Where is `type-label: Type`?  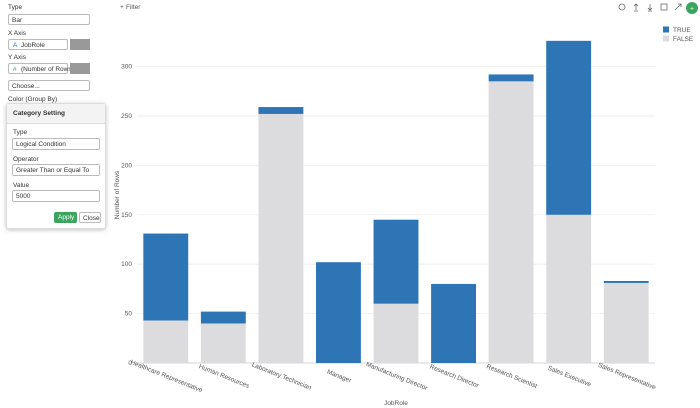
type-label: Type is located at coordinates (15, 7).